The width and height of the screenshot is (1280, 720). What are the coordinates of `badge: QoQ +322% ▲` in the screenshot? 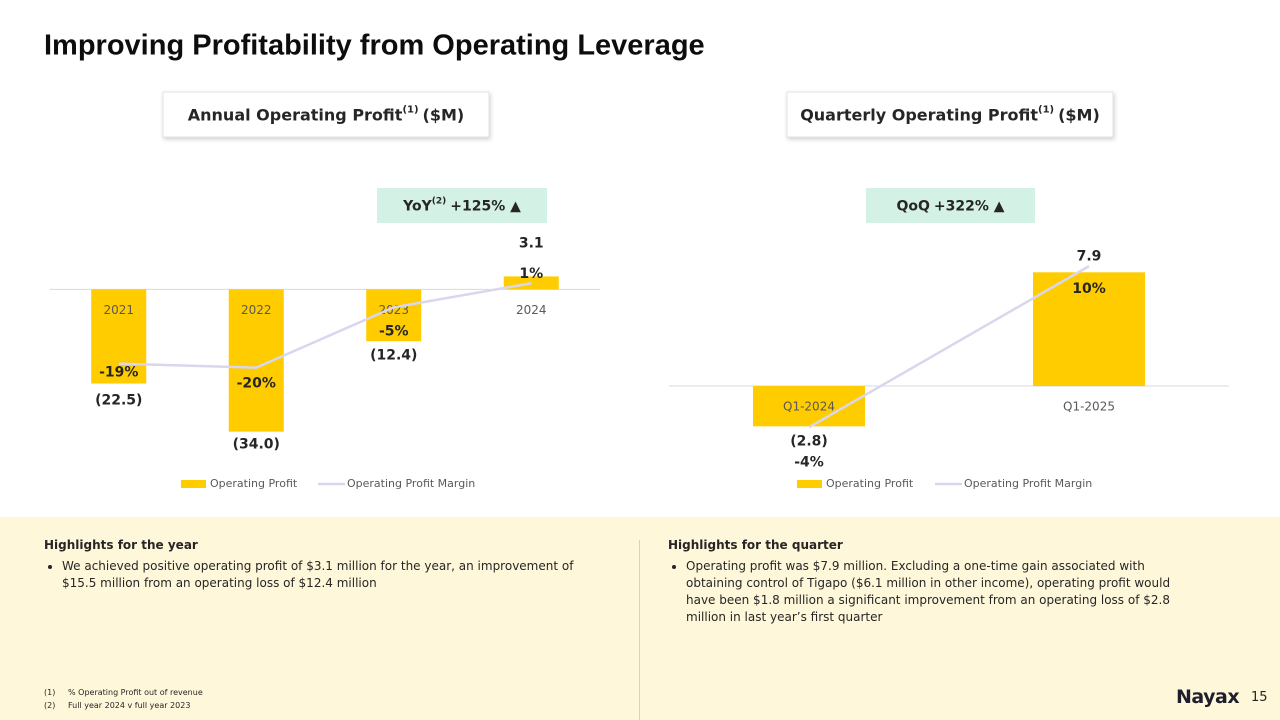 It's located at (950, 207).